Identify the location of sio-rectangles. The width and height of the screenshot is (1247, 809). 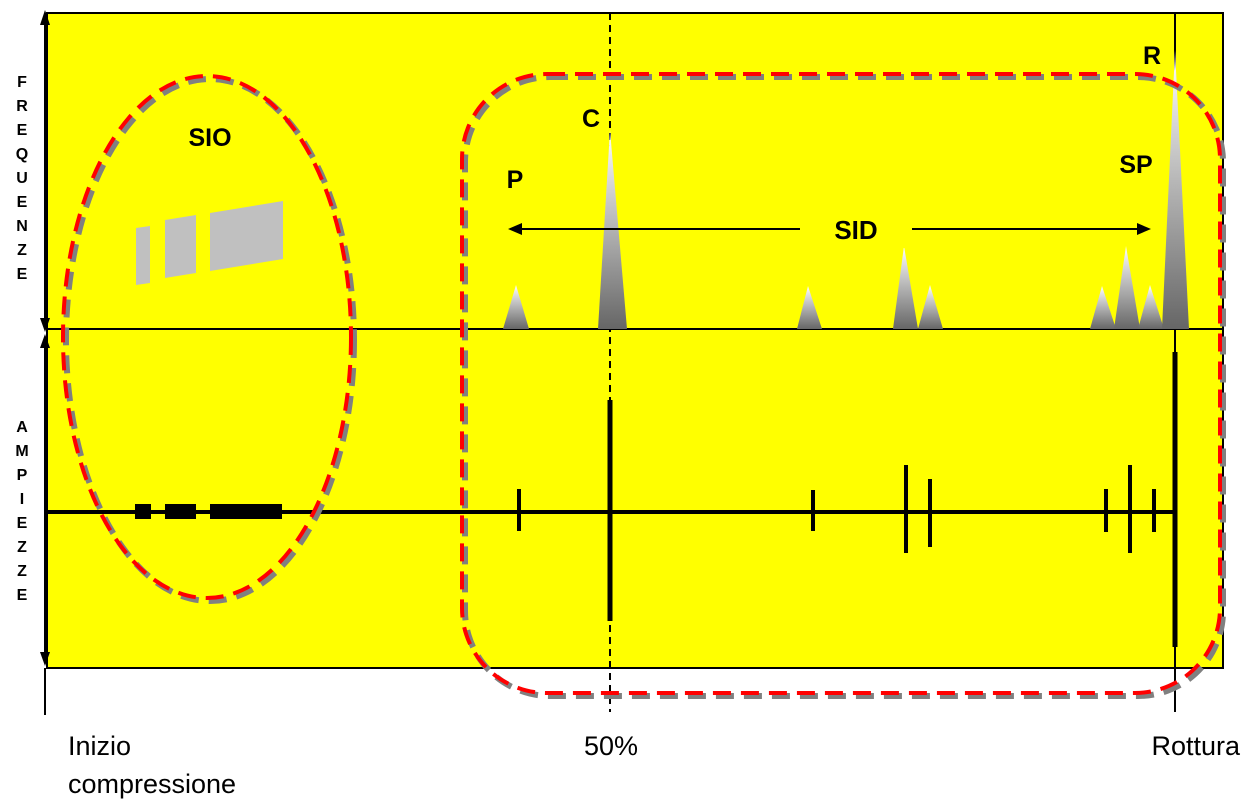
(209, 243).